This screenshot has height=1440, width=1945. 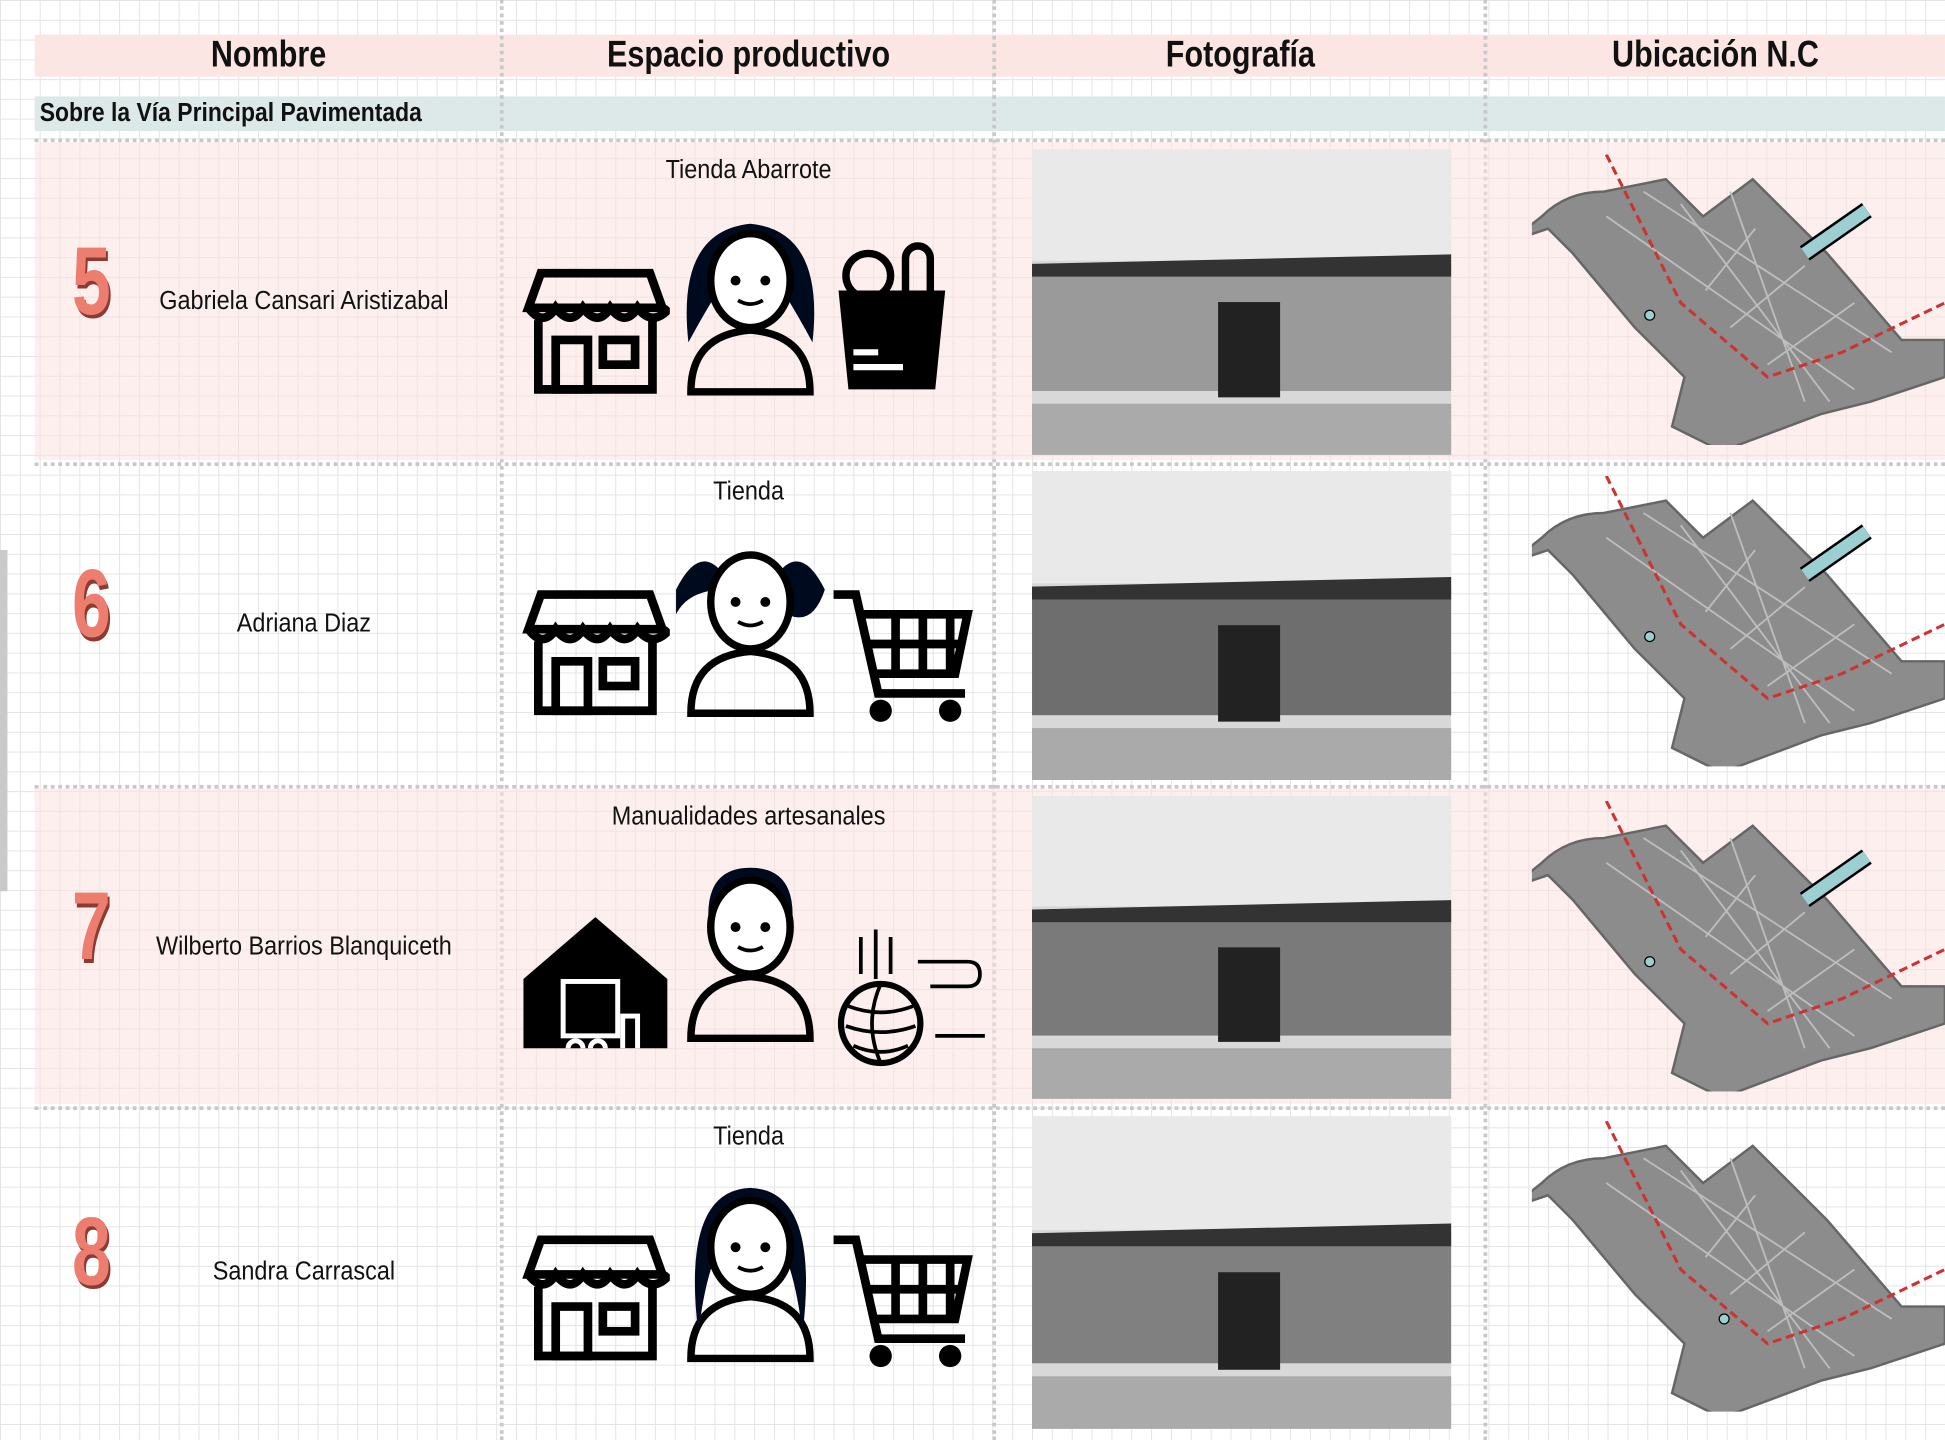 What do you see at coordinates (91, 280) in the screenshot?
I see `row-number: 5` at bounding box center [91, 280].